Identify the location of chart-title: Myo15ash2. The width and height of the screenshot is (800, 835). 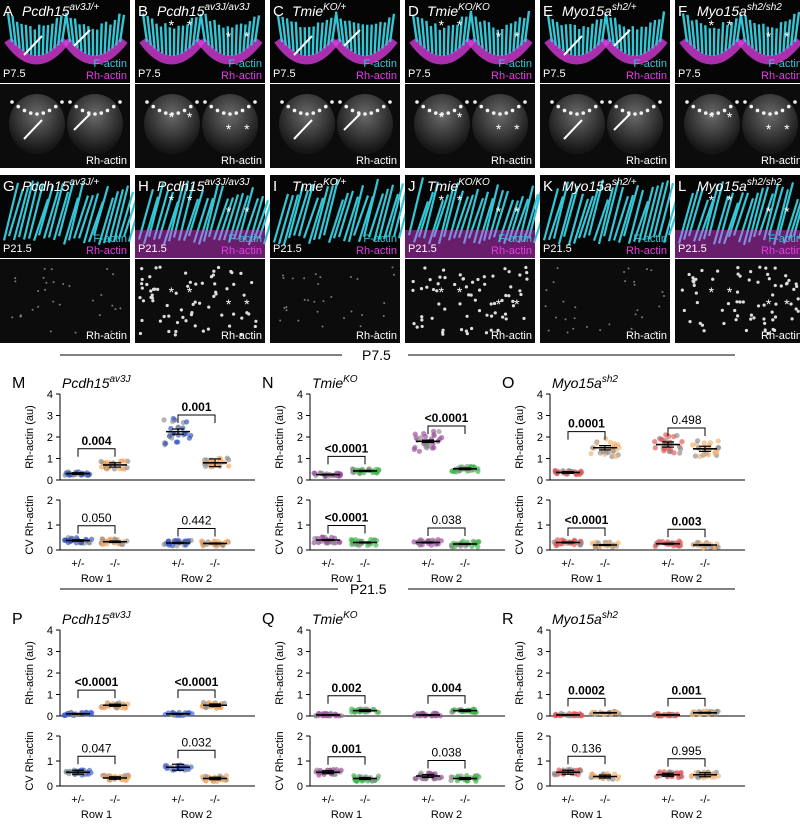
(585, 382).